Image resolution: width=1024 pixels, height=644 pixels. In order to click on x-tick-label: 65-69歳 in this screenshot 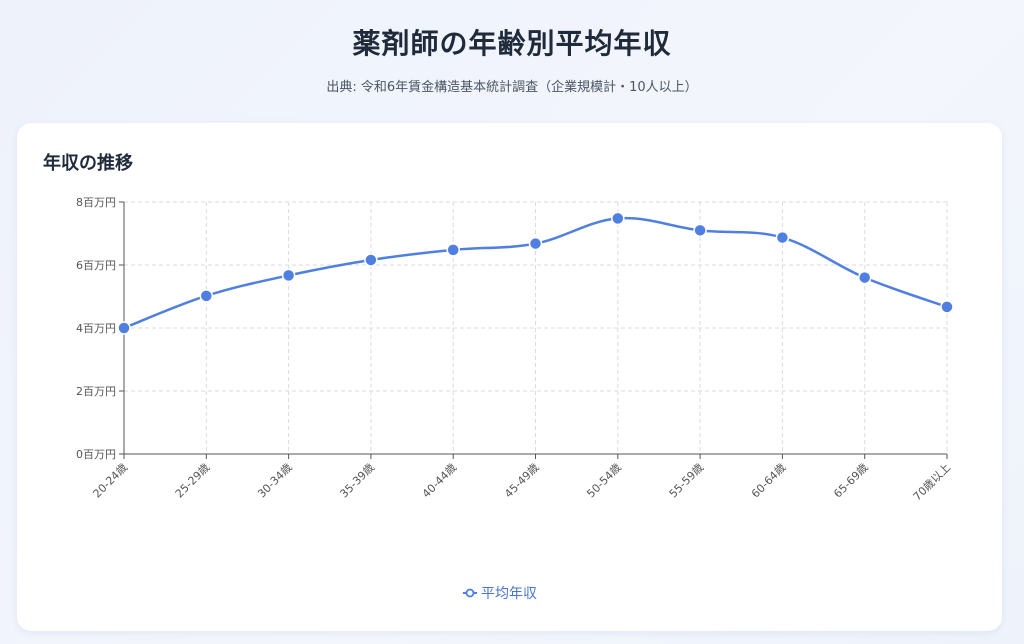, I will do `click(851, 481)`.